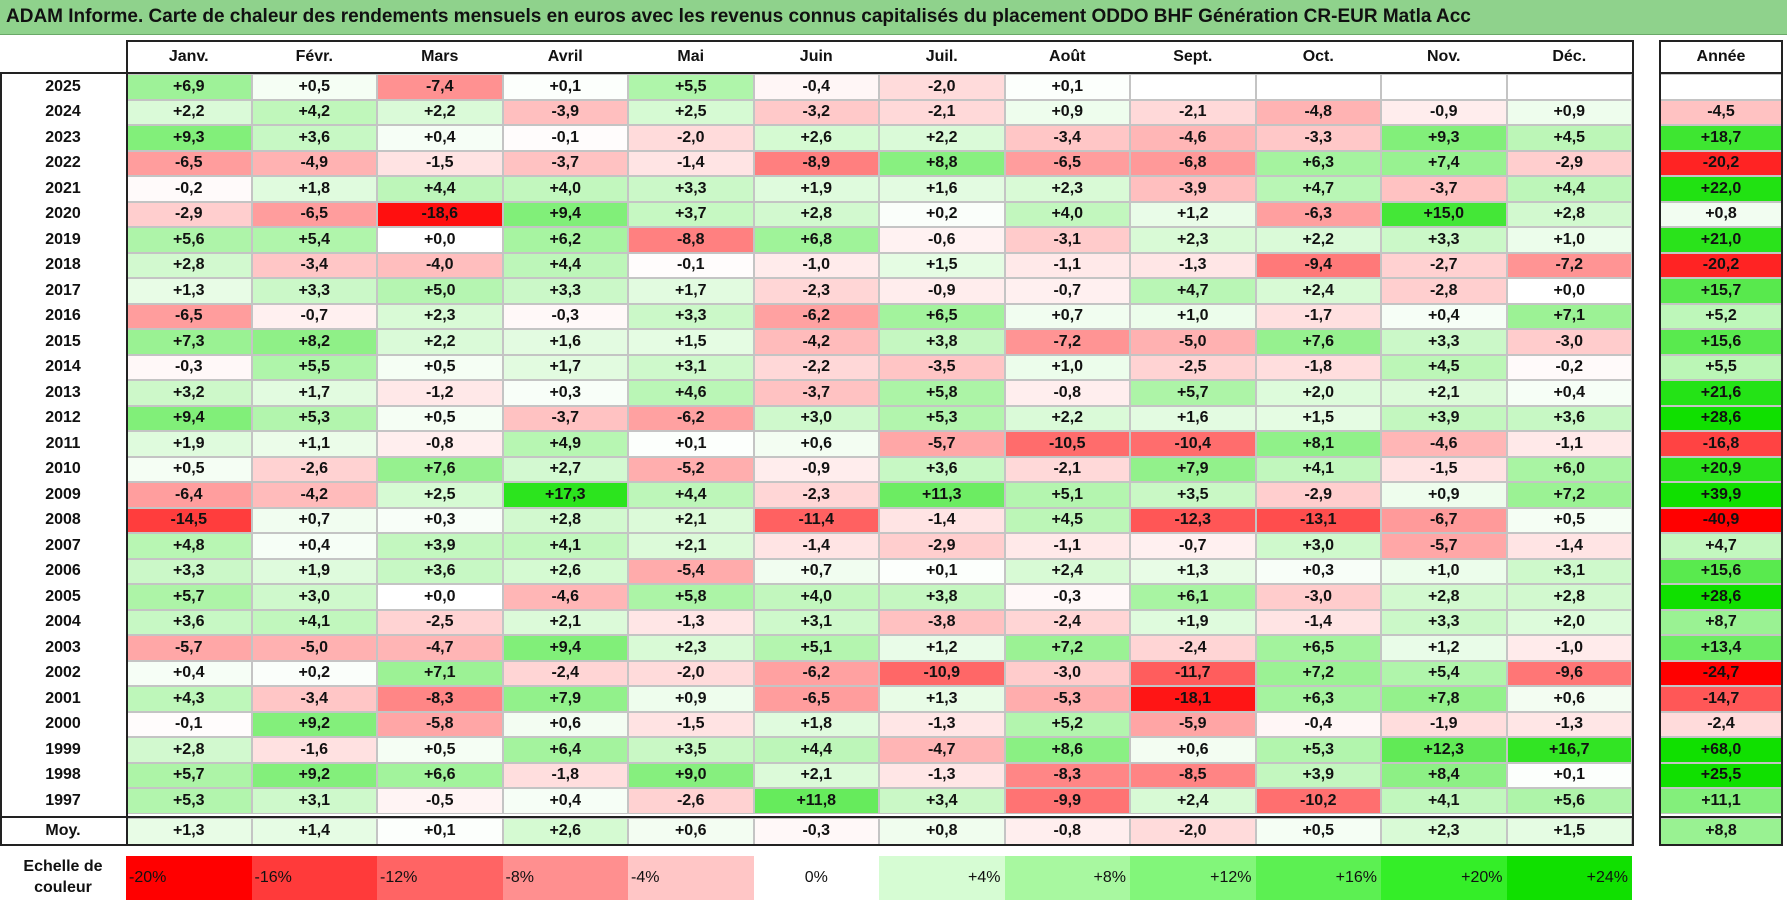 The image size is (1787, 912). Describe the element at coordinates (189, 495) in the screenshot. I see `heatmap-cell: -6,4` at that location.